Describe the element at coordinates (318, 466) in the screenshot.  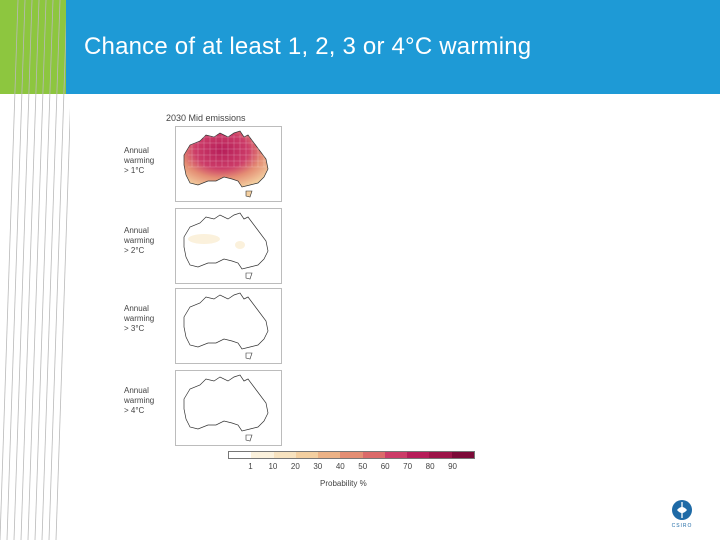
I see `legend-tick-30: 30` at that location.